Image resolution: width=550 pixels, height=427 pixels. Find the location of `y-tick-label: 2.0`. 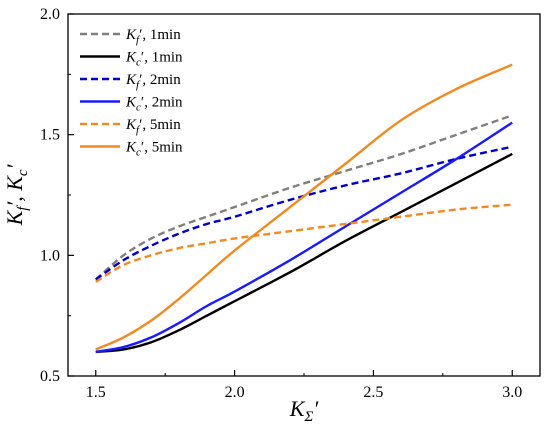

y-tick-label: 2.0 is located at coordinates (50, 14).